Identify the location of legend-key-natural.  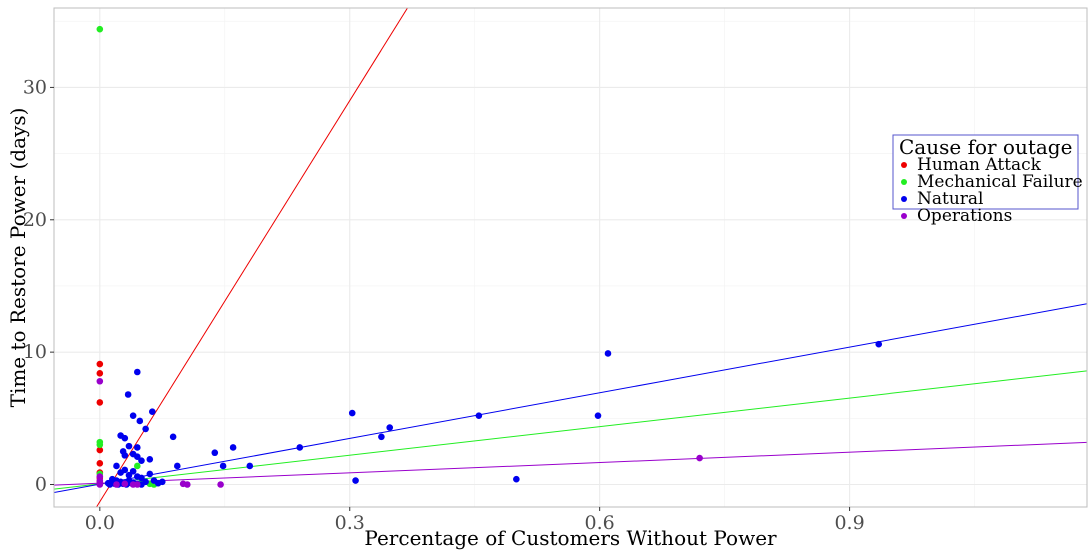
(904, 199).